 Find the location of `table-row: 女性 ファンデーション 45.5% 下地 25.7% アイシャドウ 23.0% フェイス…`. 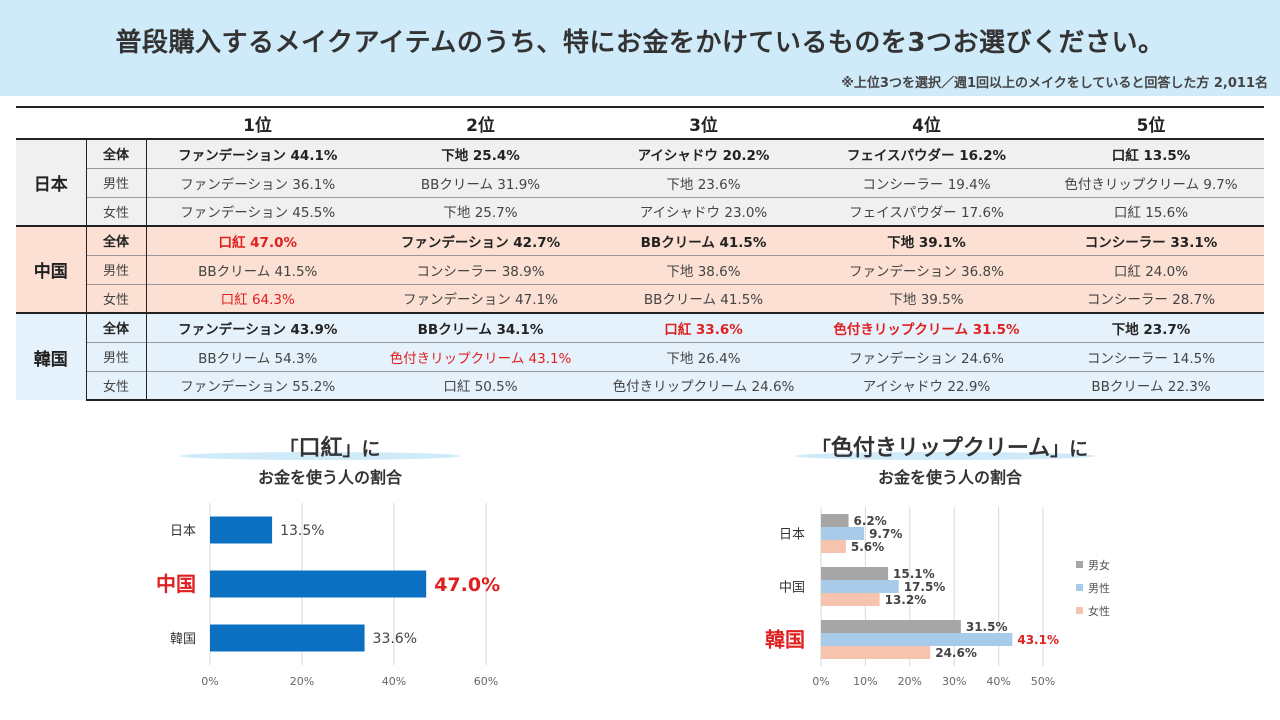

table-row: 女性 ファンデーション 45.5% 下地 25.7% アイシャドウ 23.0% フェイス… is located at coordinates (640, 211).